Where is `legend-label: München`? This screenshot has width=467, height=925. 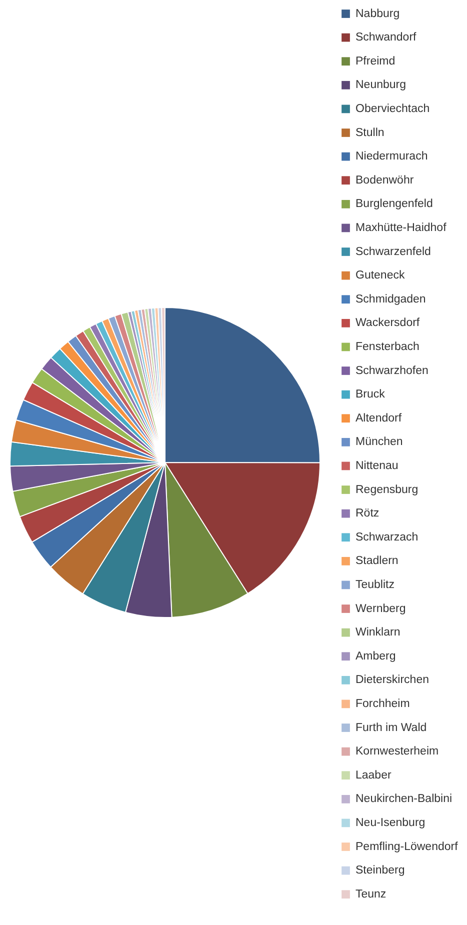 legend-label: München is located at coordinates (379, 442).